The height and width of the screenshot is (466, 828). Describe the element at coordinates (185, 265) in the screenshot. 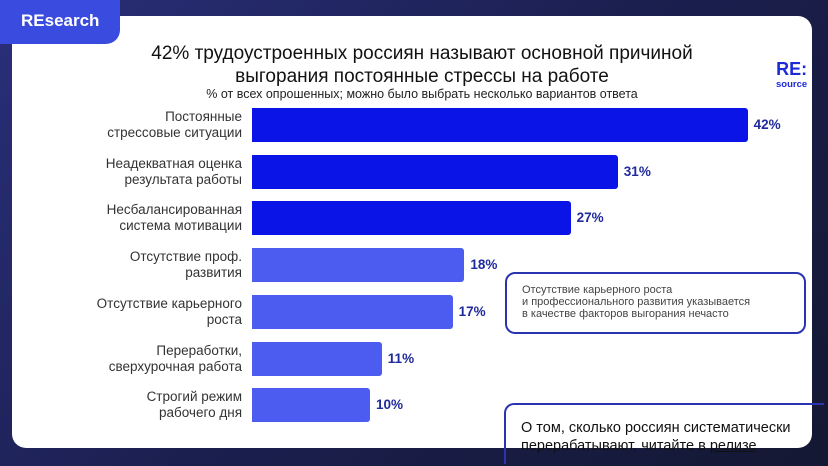

I see `category-label: Отсутствие проф. развития` at that location.